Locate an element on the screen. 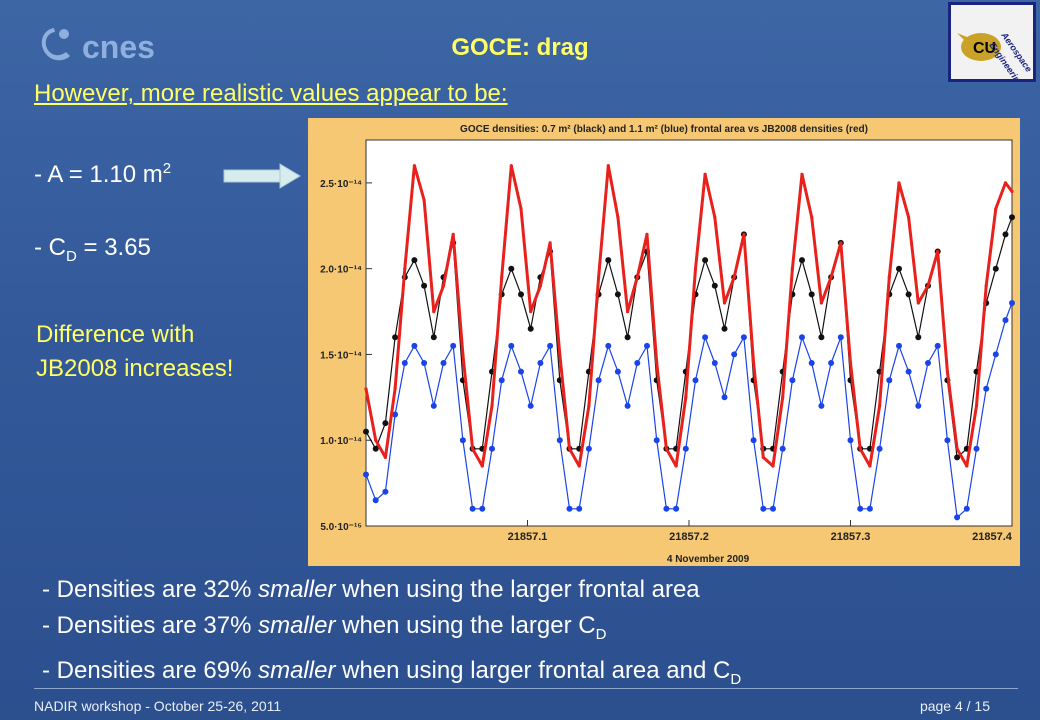 Image resolution: width=1040 pixels, height=720 pixels. bullet-1-emphasis: smaller is located at coordinates (297, 589).